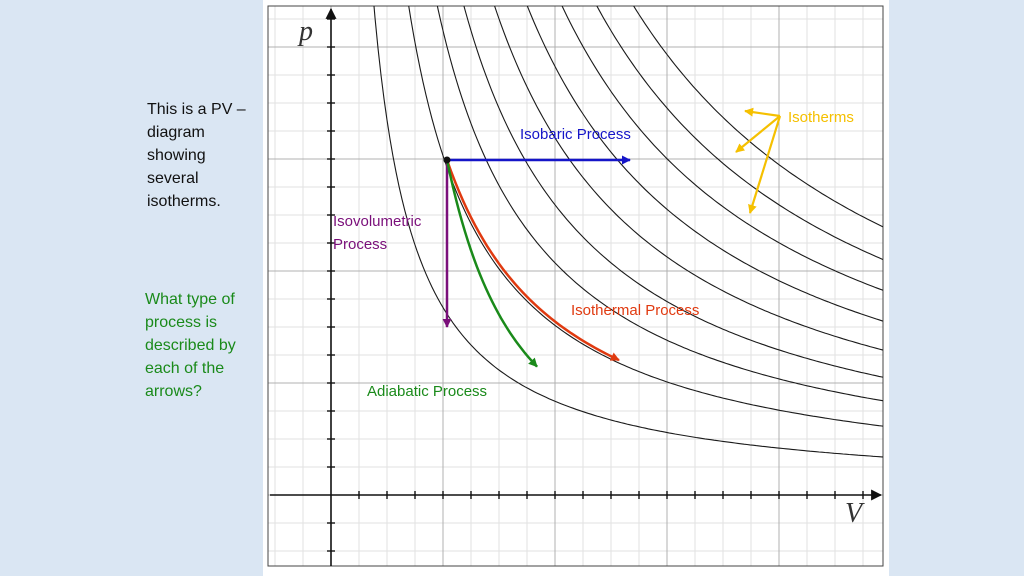 Image resolution: width=1024 pixels, height=576 pixels. Describe the element at coordinates (635, 310) in the screenshot. I see `isothermal-label: Isothermal Process` at that location.